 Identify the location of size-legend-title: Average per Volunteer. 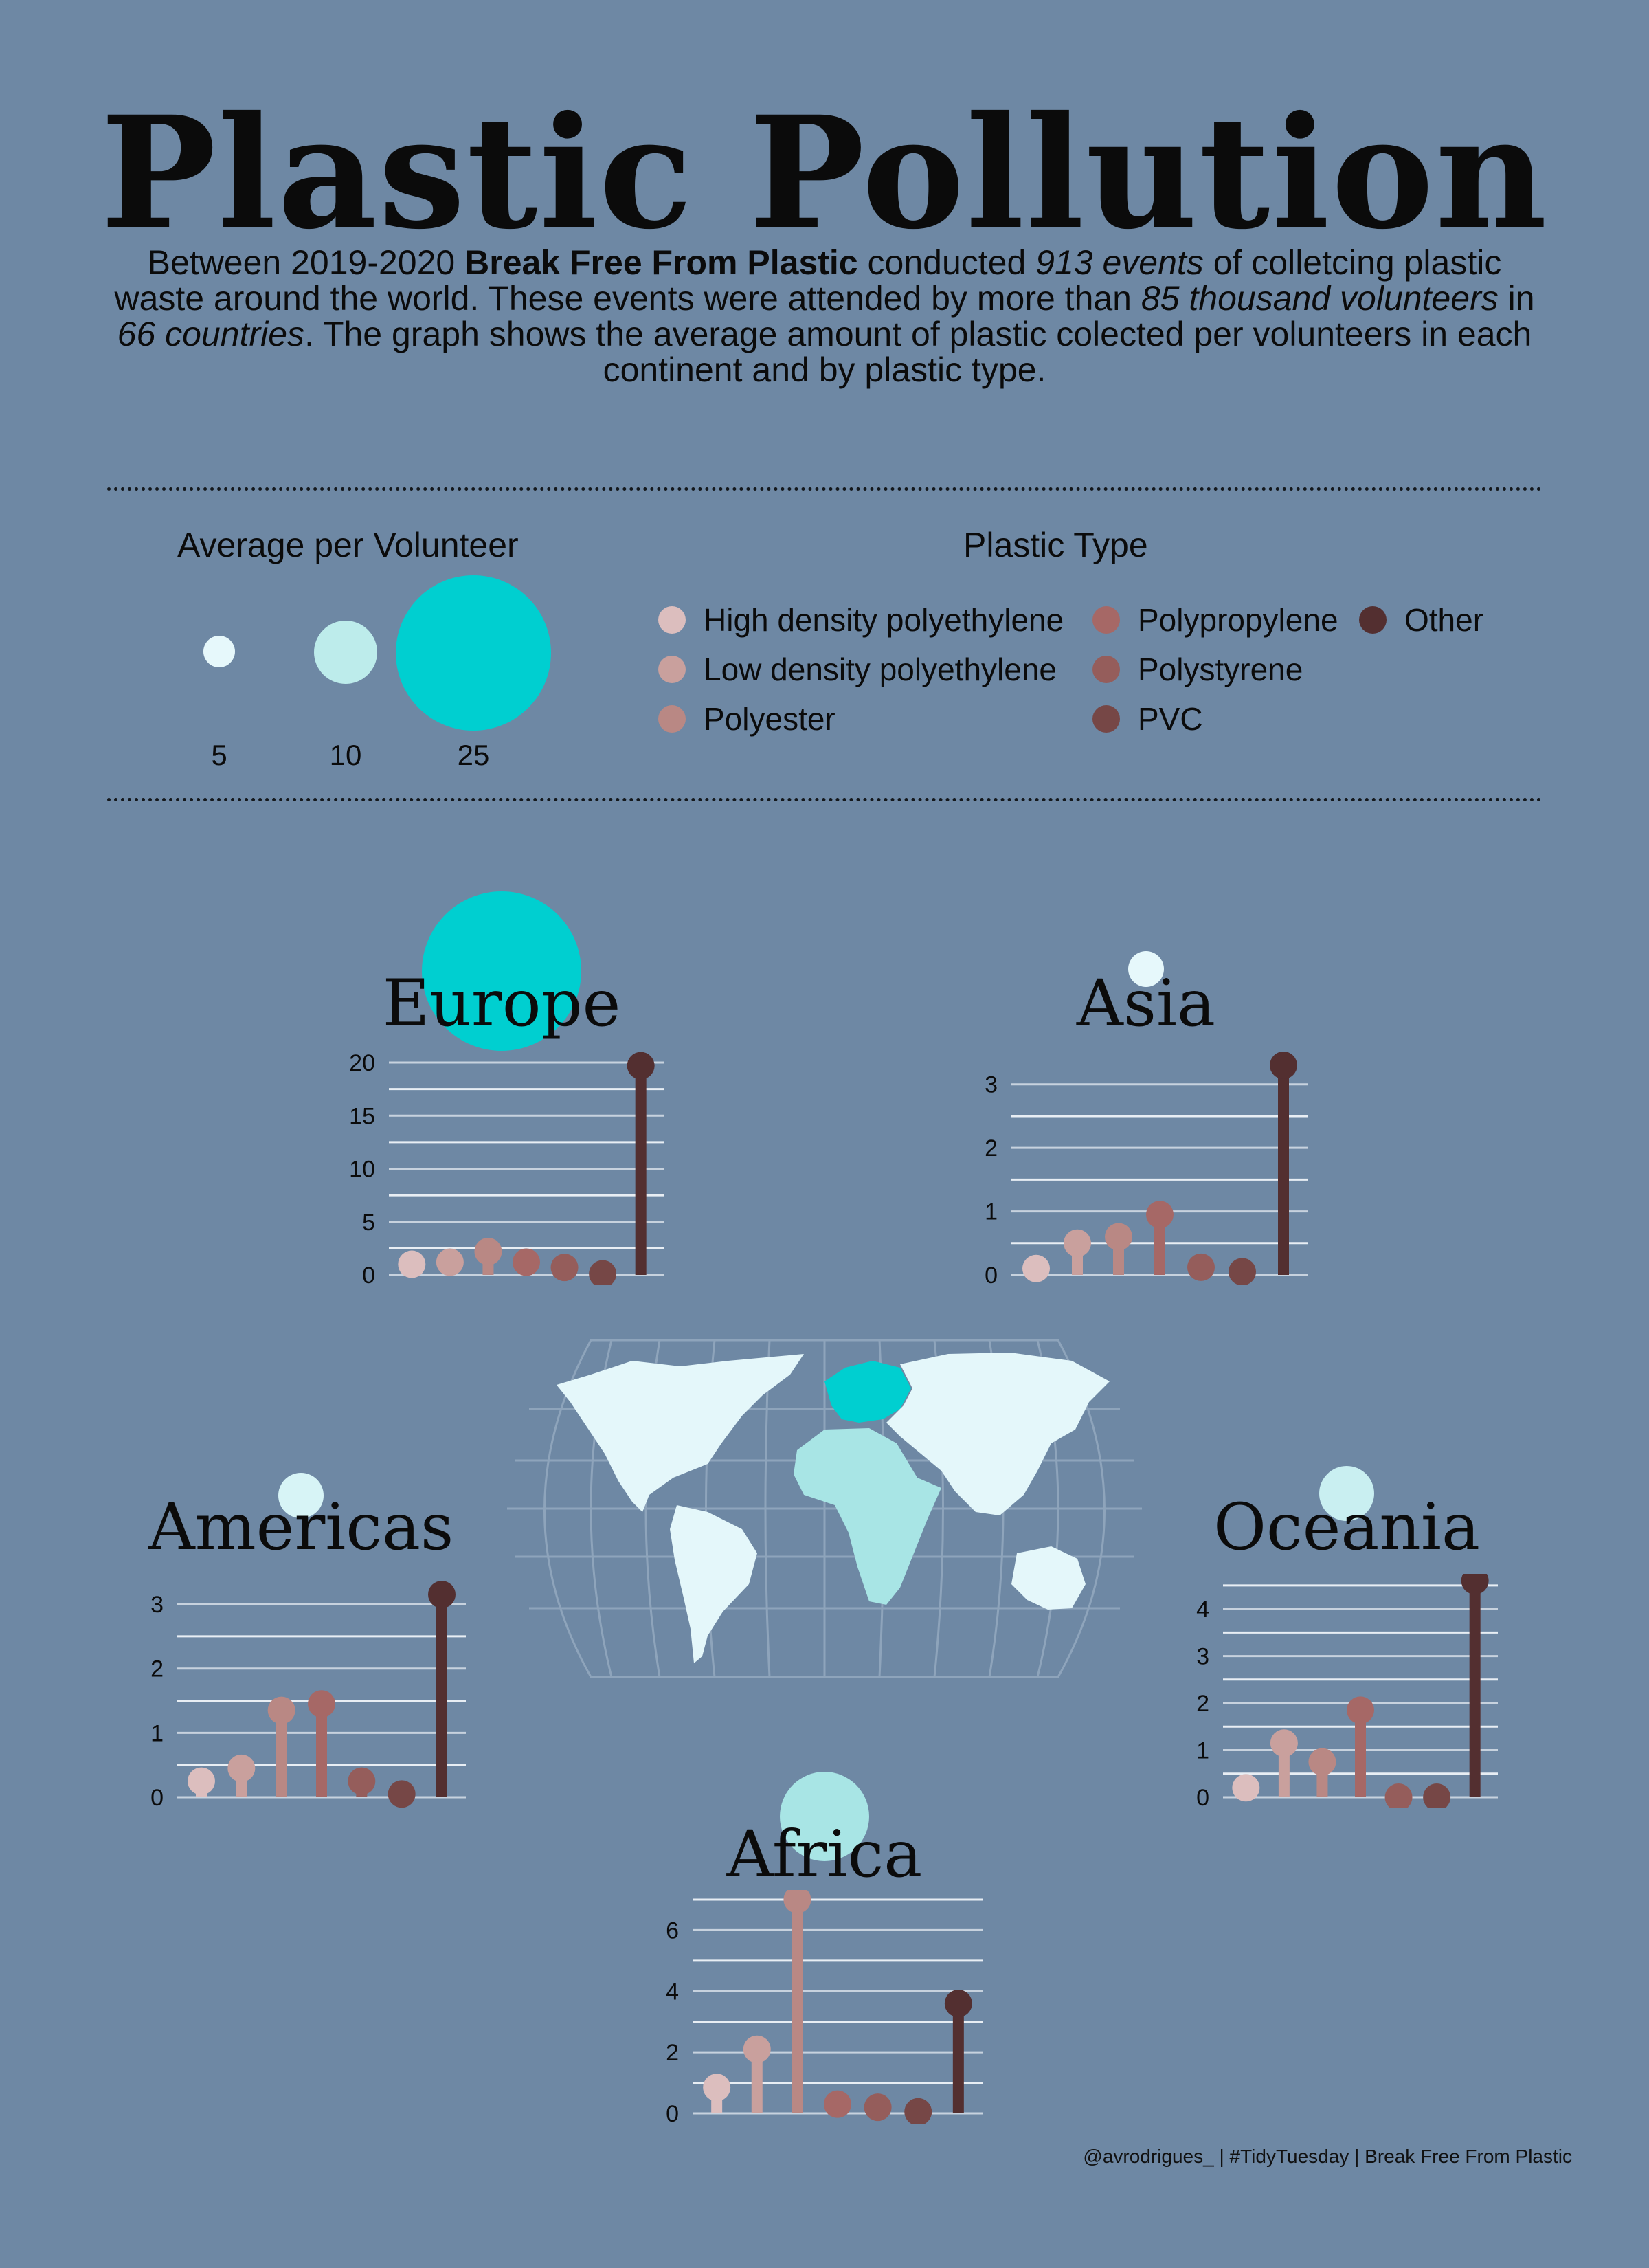
(348, 545).